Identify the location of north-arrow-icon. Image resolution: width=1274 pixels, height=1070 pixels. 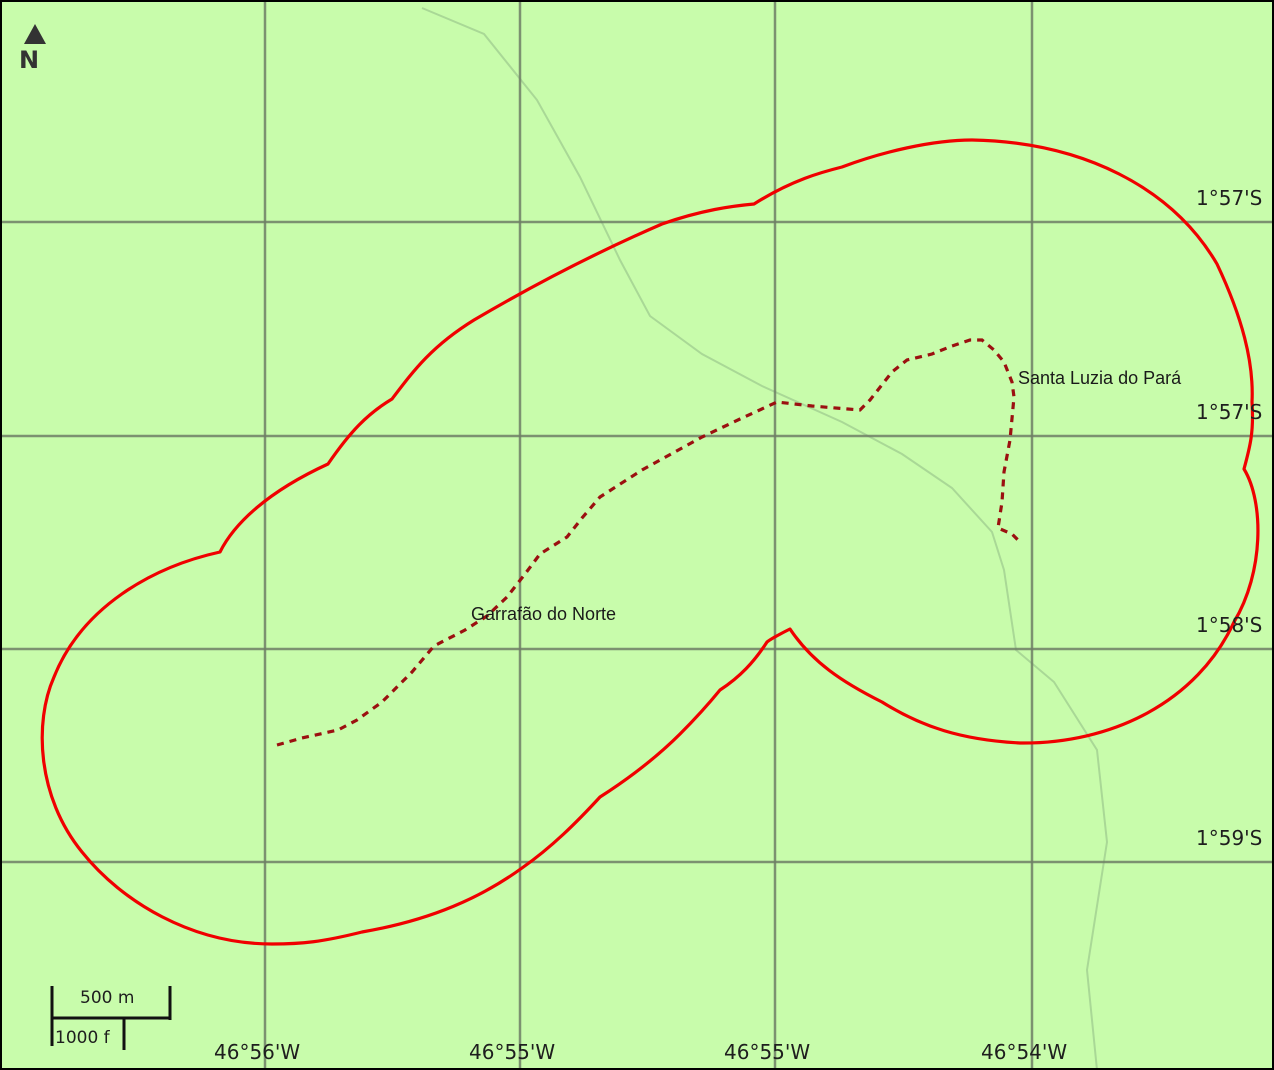
(35, 34).